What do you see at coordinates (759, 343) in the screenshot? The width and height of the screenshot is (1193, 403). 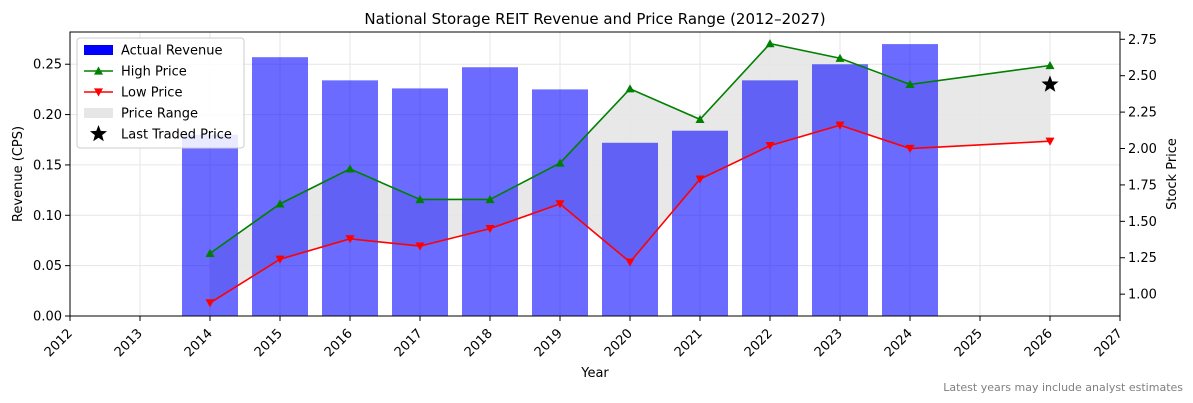 I see `x-tick-label: 2022` at bounding box center [759, 343].